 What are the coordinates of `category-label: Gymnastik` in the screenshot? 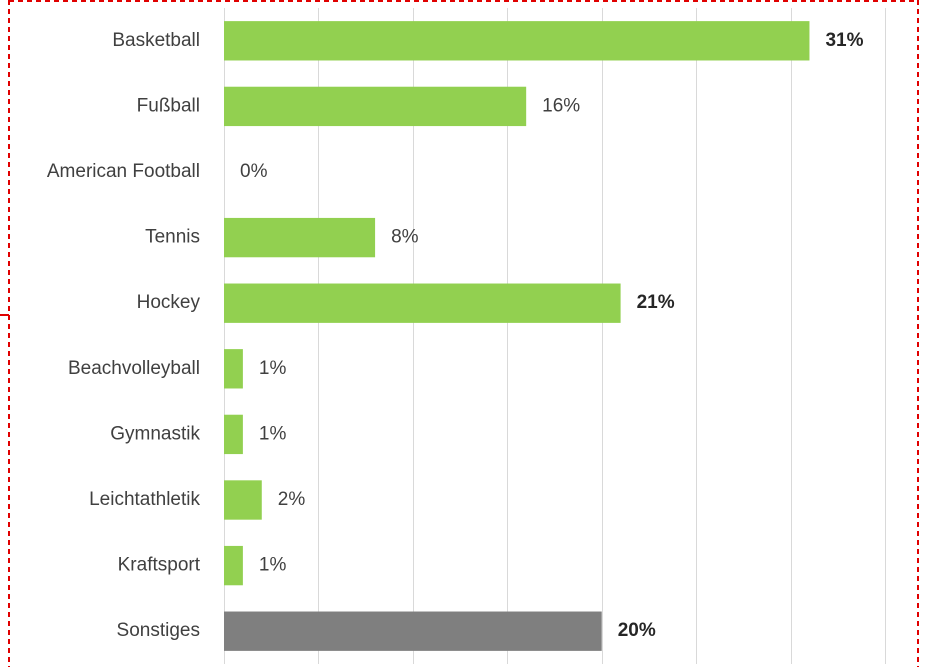 It's located at (155, 433).